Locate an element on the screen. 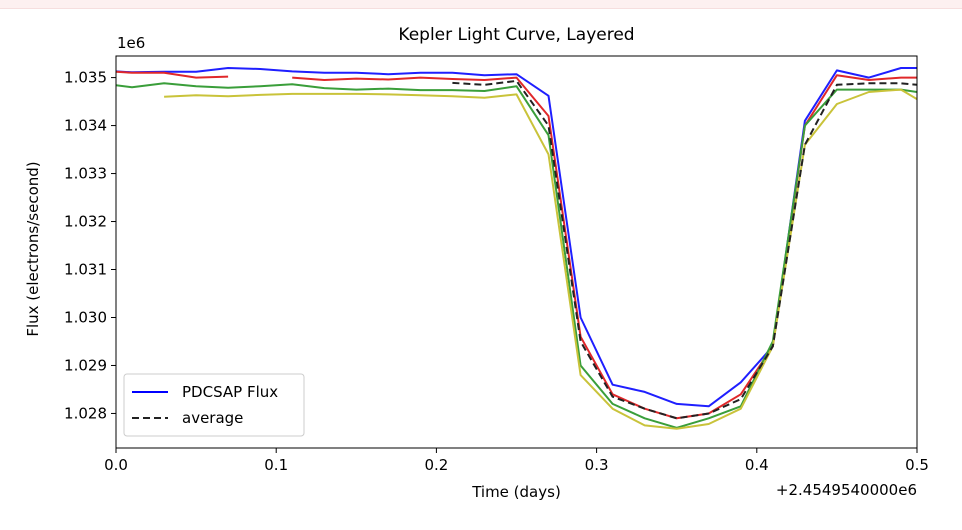  y-axis-label: Flux (electrons/second) is located at coordinates (33, 248).